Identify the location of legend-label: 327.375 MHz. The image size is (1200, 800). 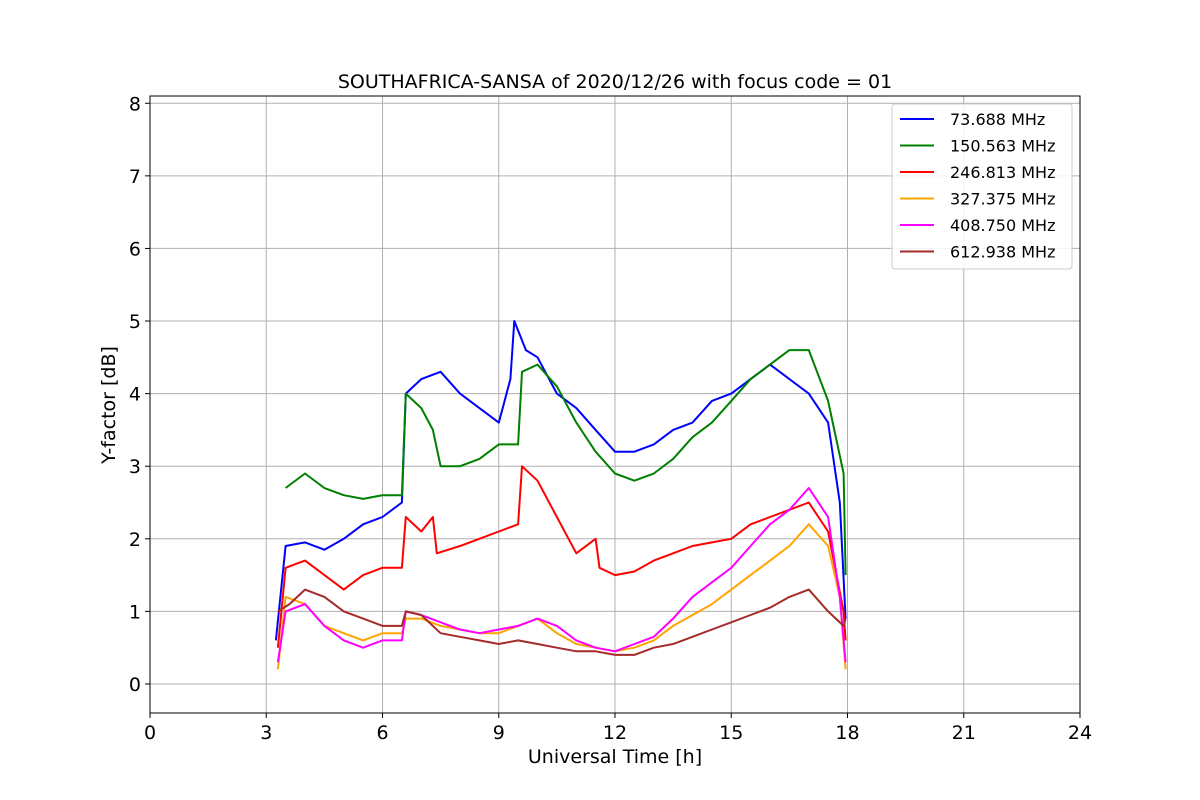
(1002, 199).